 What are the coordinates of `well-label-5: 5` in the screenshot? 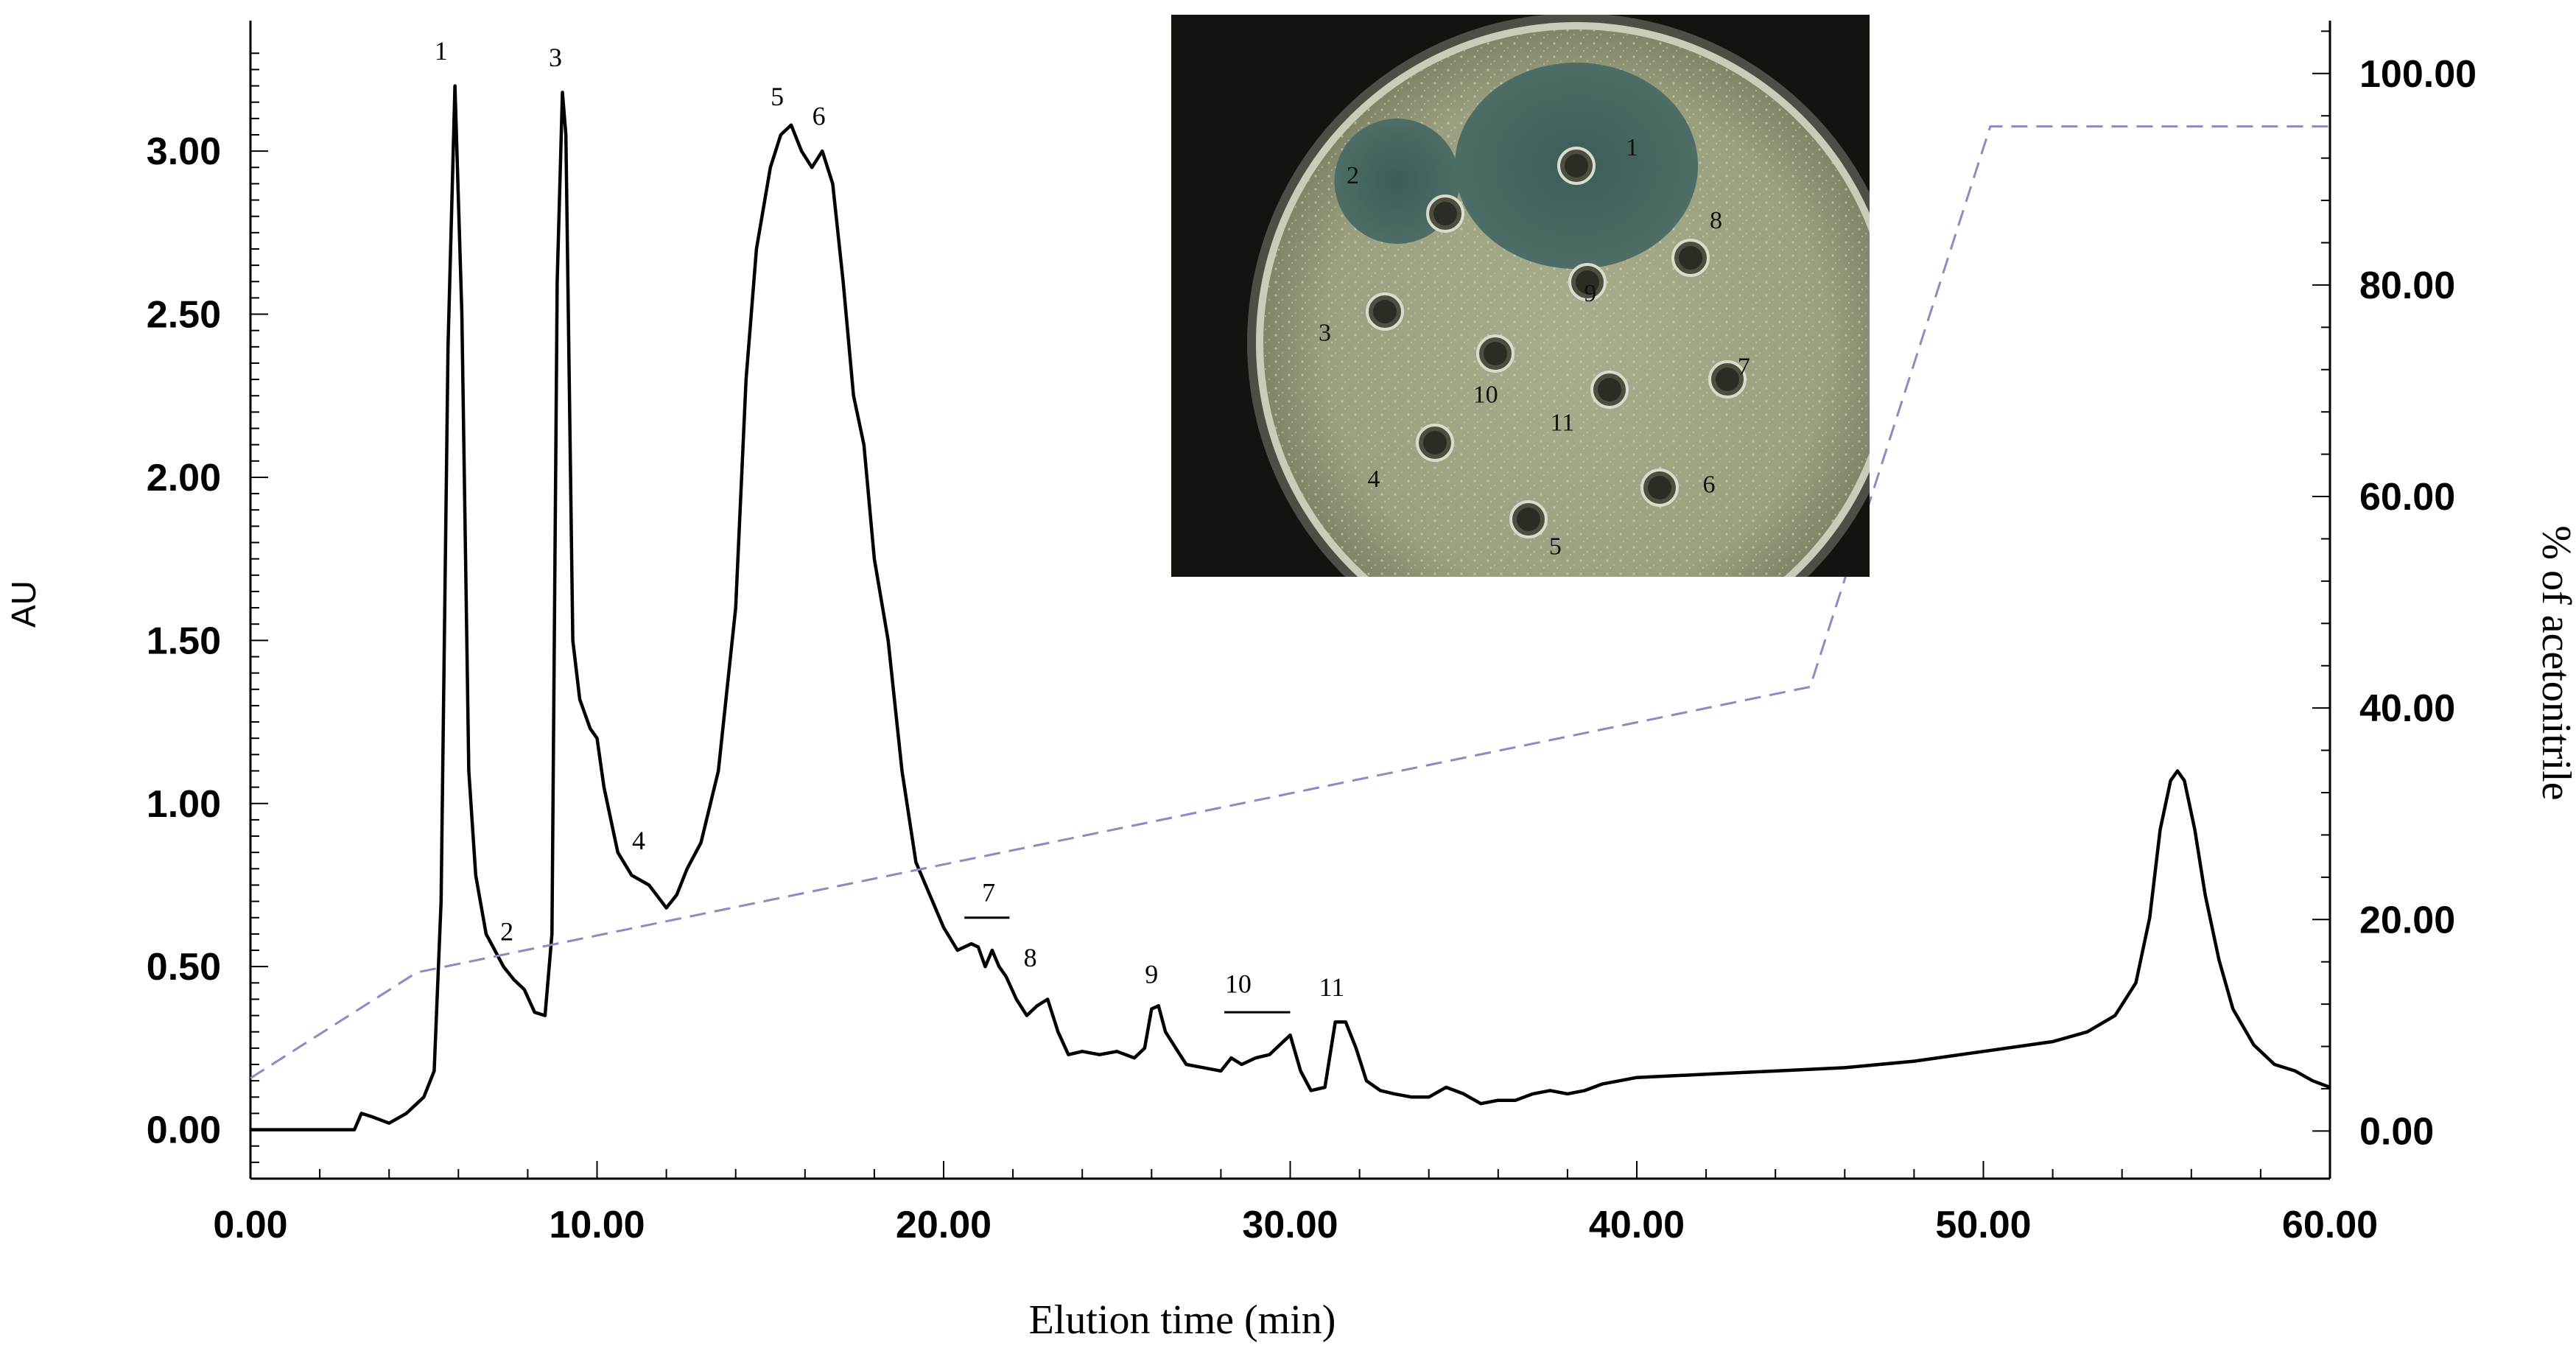 It's located at (1556, 546).